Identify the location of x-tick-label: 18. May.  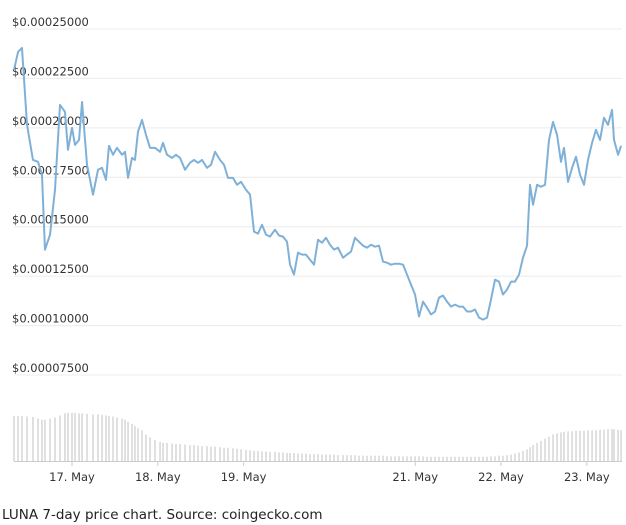
(158, 477).